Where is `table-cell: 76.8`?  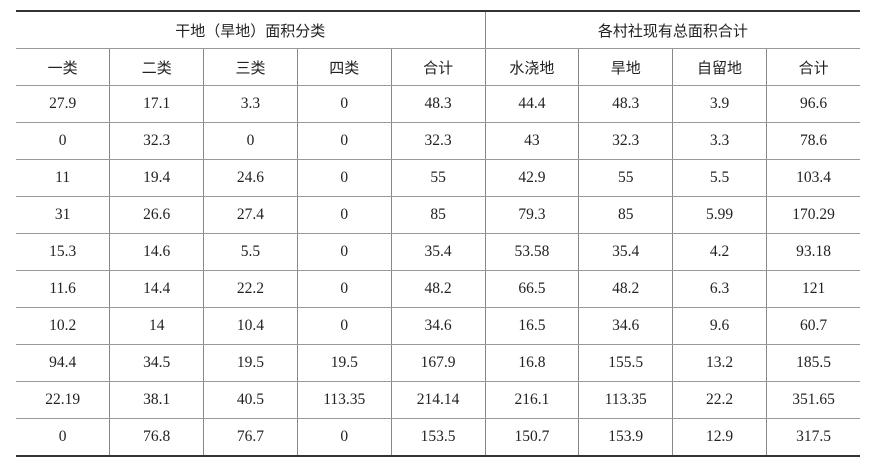
table-cell: 76.8 is located at coordinates (157, 437).